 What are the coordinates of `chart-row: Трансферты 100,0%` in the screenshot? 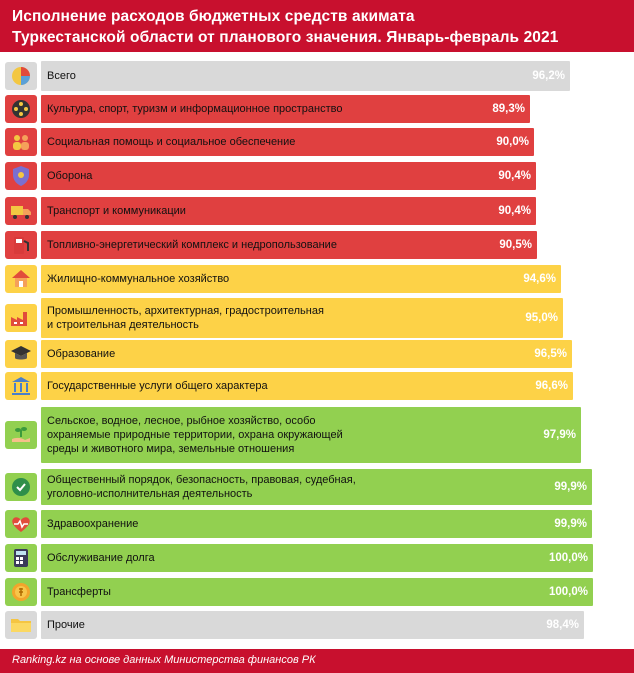 It's located at (317, 592).